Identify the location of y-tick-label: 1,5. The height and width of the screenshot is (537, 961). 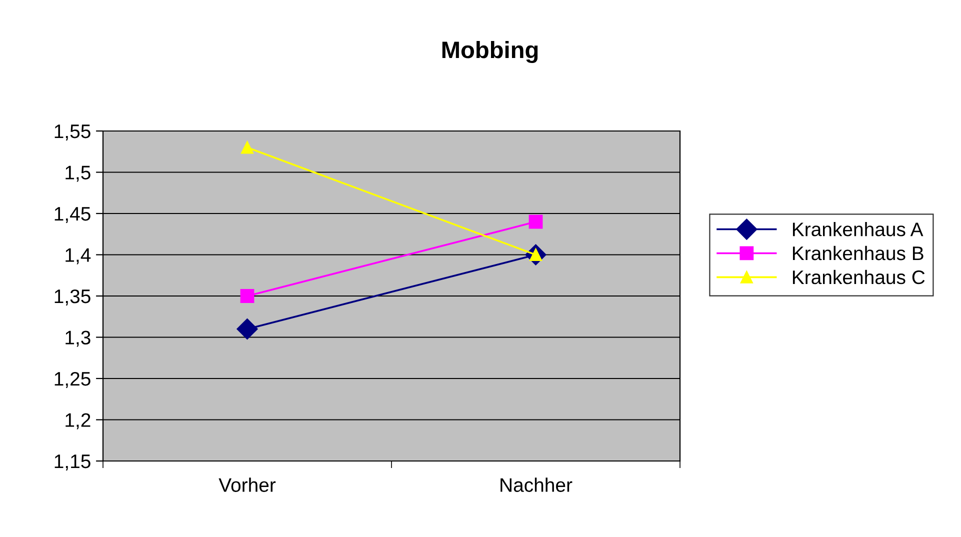
(78, 174).